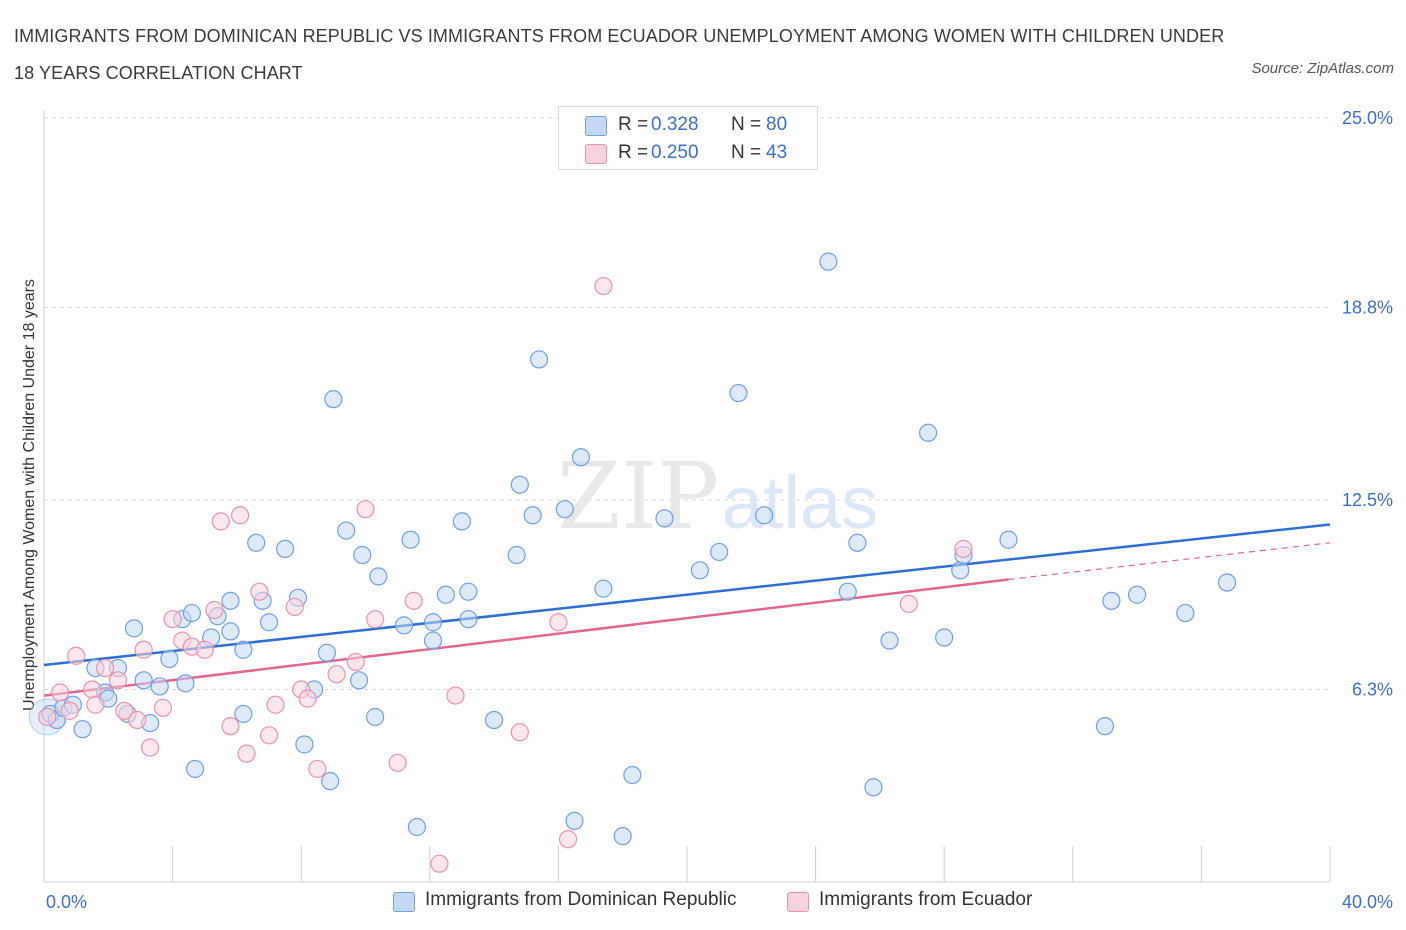  Describe the element at coordinates (675, 124) in the screenshot. I see `legend-r-value: 0.328` at that location.